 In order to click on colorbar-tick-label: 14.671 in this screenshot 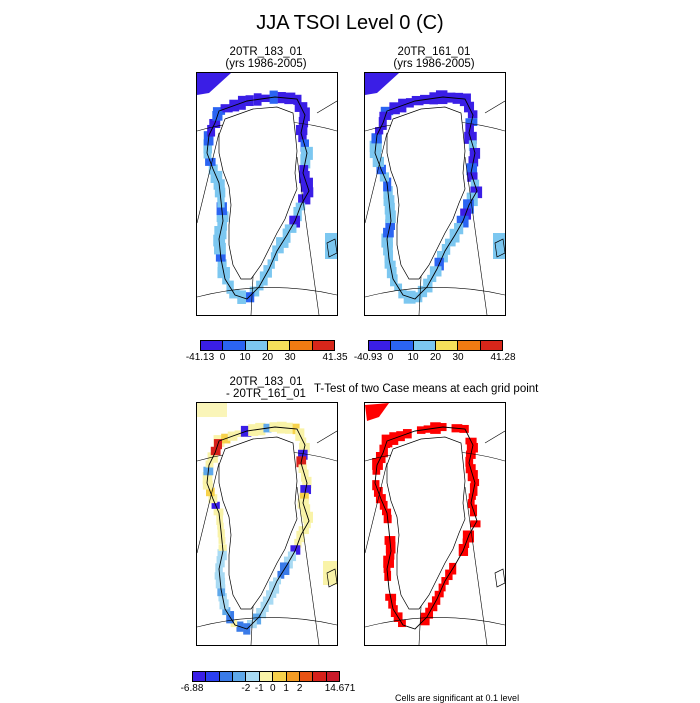, I will do `click(340, 688)`.